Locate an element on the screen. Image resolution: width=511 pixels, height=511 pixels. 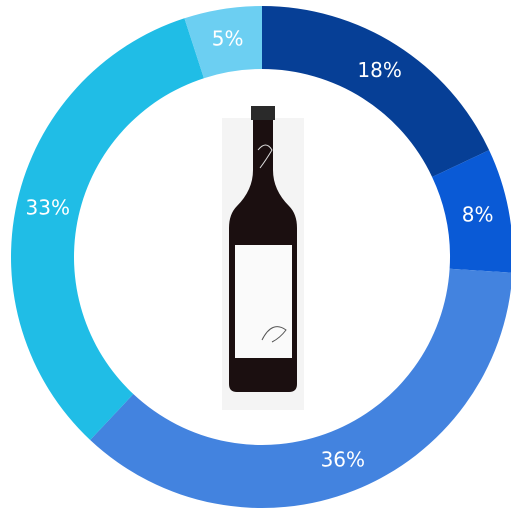
value-label: 18% is located at coordinates (379, 70).